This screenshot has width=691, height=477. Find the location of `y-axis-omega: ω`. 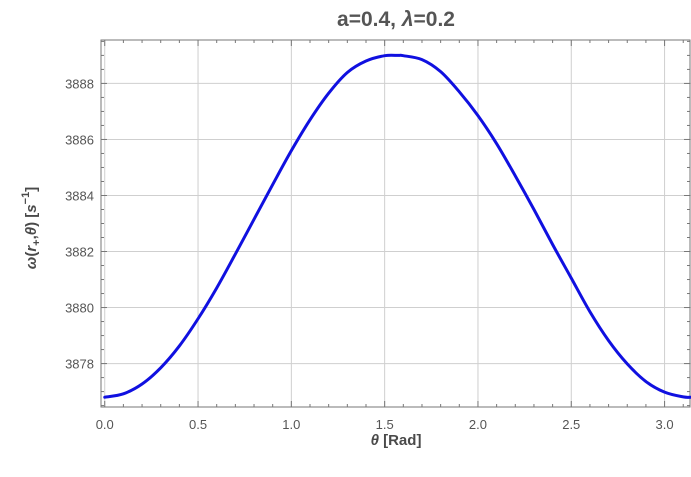

y-axis-omega: ω is located at coordinates (31, 262).